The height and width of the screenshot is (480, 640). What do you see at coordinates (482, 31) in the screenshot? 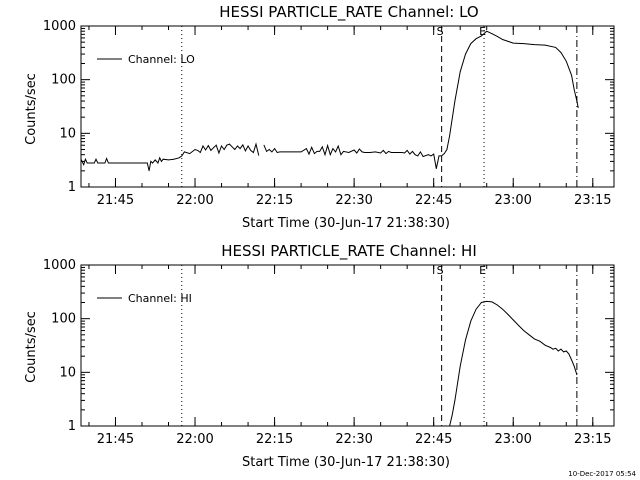
I see `time-marker-label: E` at bounding box center [482, 31].